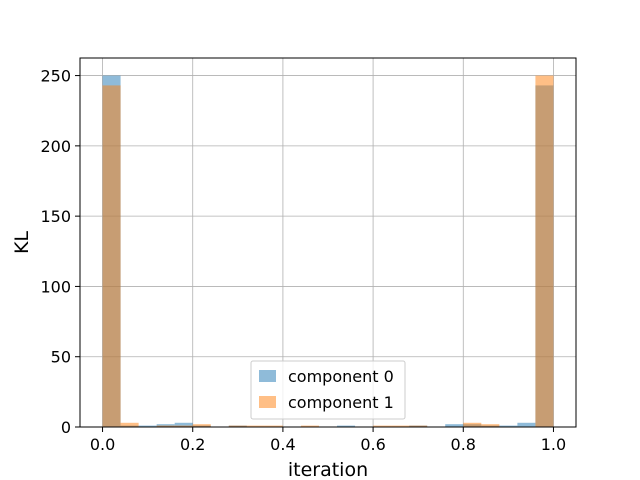 The image size is (640, 480). I want to click on y-tick-label: 200, so click(55, 146).